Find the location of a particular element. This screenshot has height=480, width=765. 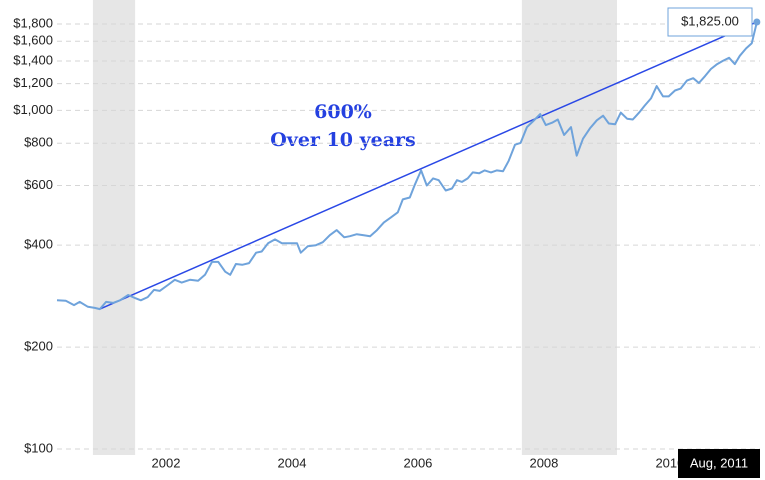

x-tick-label: 2008 is located at coordinates (543, 462).